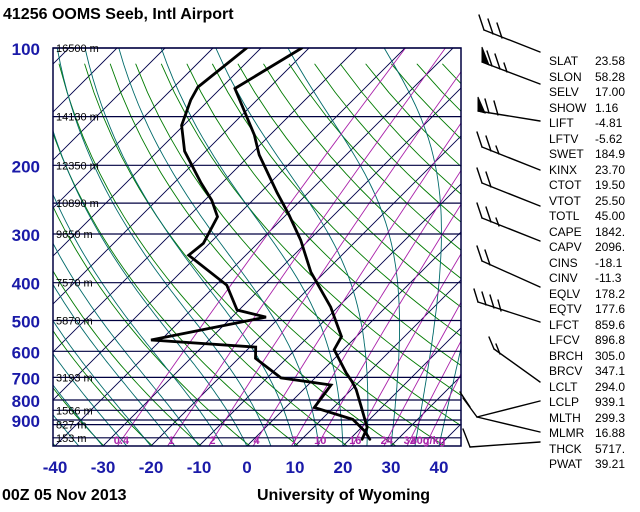 The image size is (640, 512). What do you see at coordinates (587, 78) in the screenshot?
I see `stat-row: SLON 58.28` at bounding box center [587, 78].